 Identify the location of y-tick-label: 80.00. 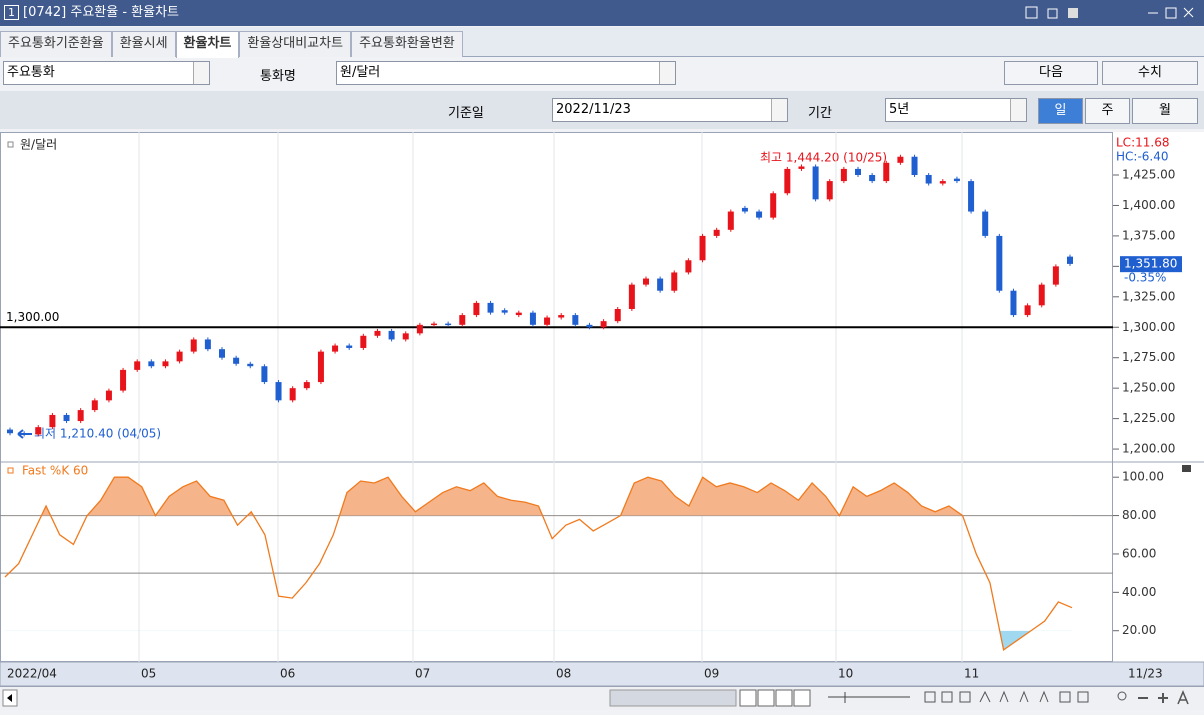
(1139, 515).